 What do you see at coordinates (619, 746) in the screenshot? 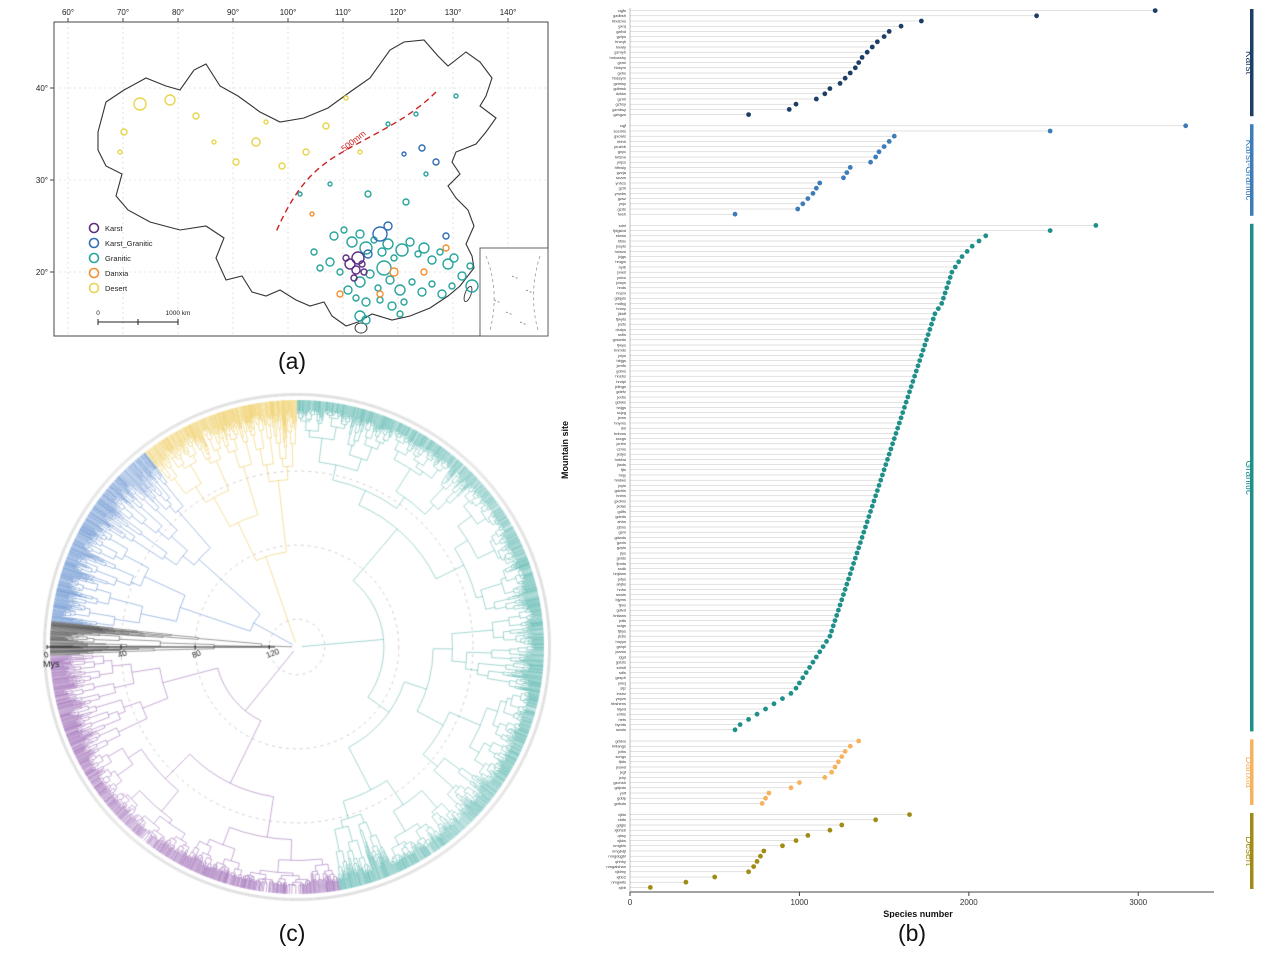
I see `site-label: hrllangs` at bounding box center [619, 746].